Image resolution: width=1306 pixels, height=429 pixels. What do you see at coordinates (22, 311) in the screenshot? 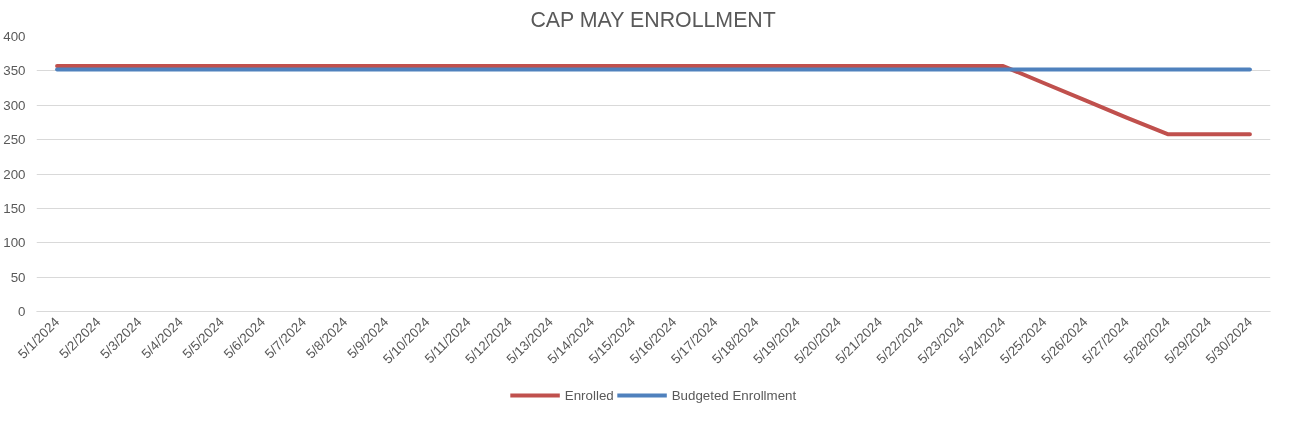
I see `y-tick-label: 0` at bounding box center [22, 311].